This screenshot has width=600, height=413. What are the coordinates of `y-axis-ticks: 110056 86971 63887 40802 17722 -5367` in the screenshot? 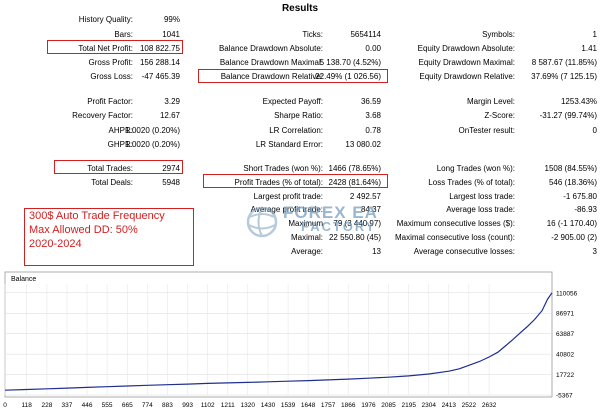 It's located at (567, 344).